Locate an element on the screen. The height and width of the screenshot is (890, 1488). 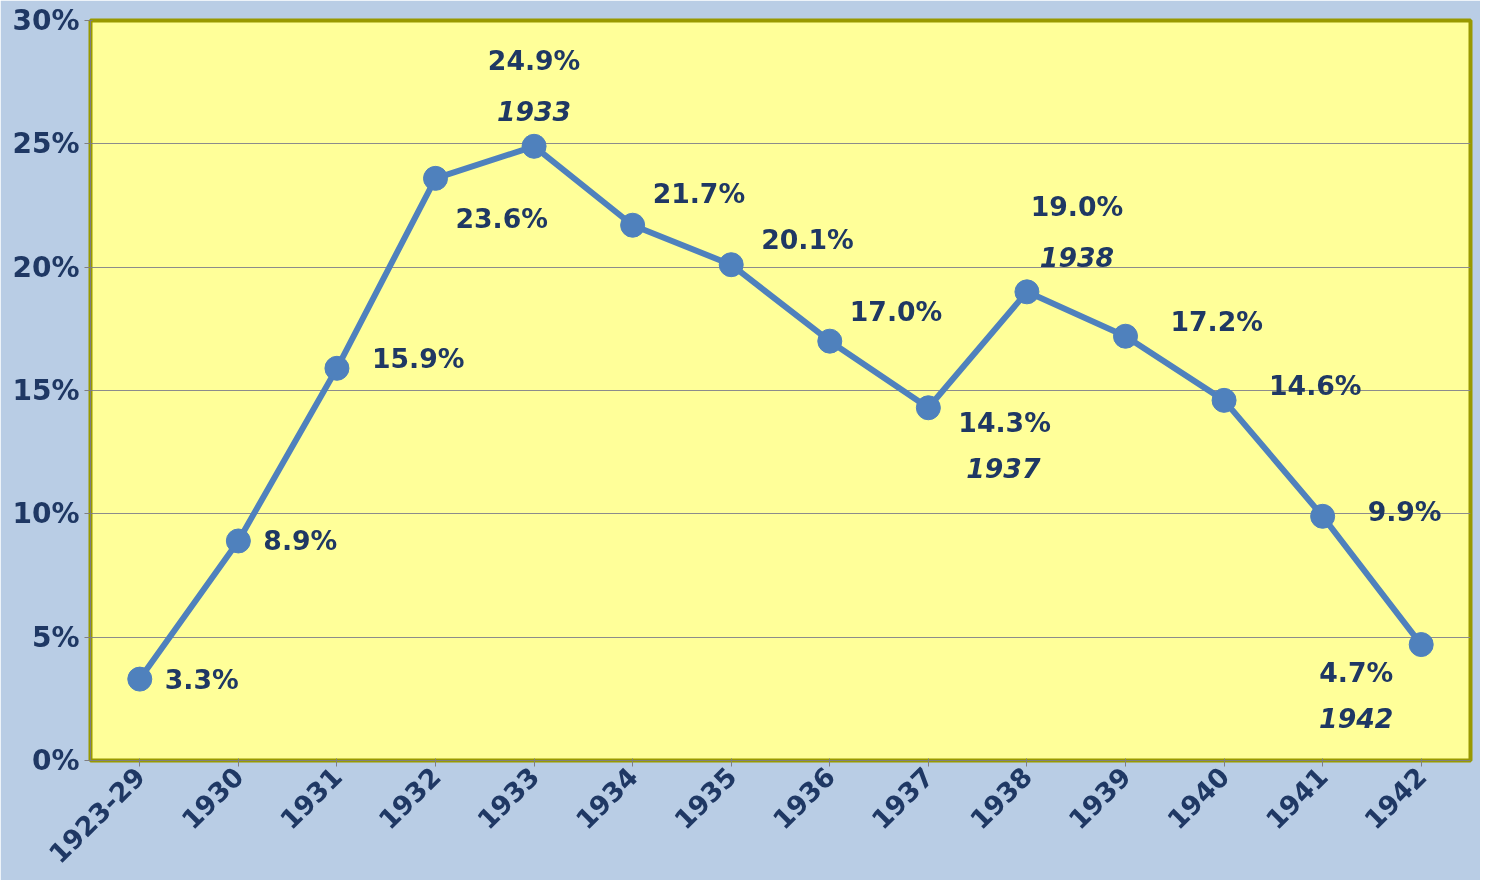
annotation: 1937 is located at coordinates (1003, 468).